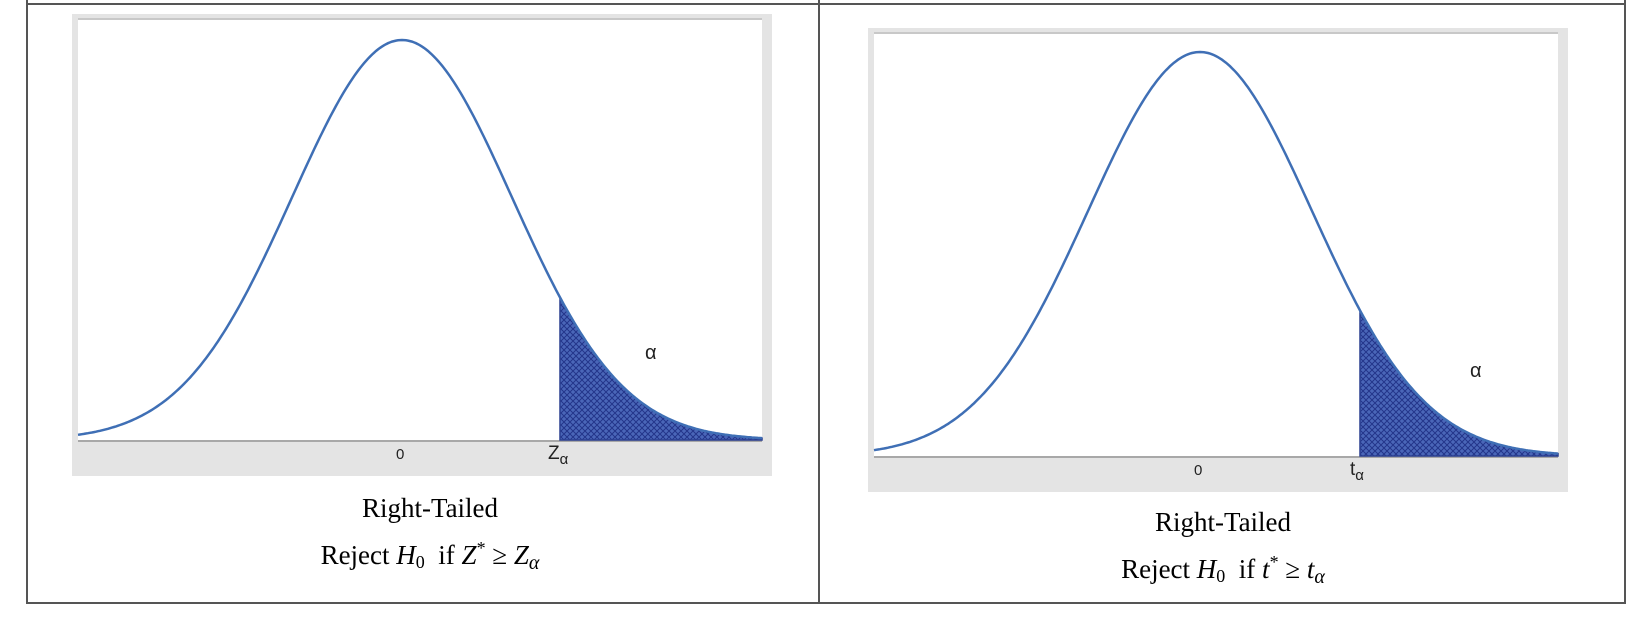 The height and width of the screenshot is (622, 1630). I want to click on table-border-top, so click(826, 4).